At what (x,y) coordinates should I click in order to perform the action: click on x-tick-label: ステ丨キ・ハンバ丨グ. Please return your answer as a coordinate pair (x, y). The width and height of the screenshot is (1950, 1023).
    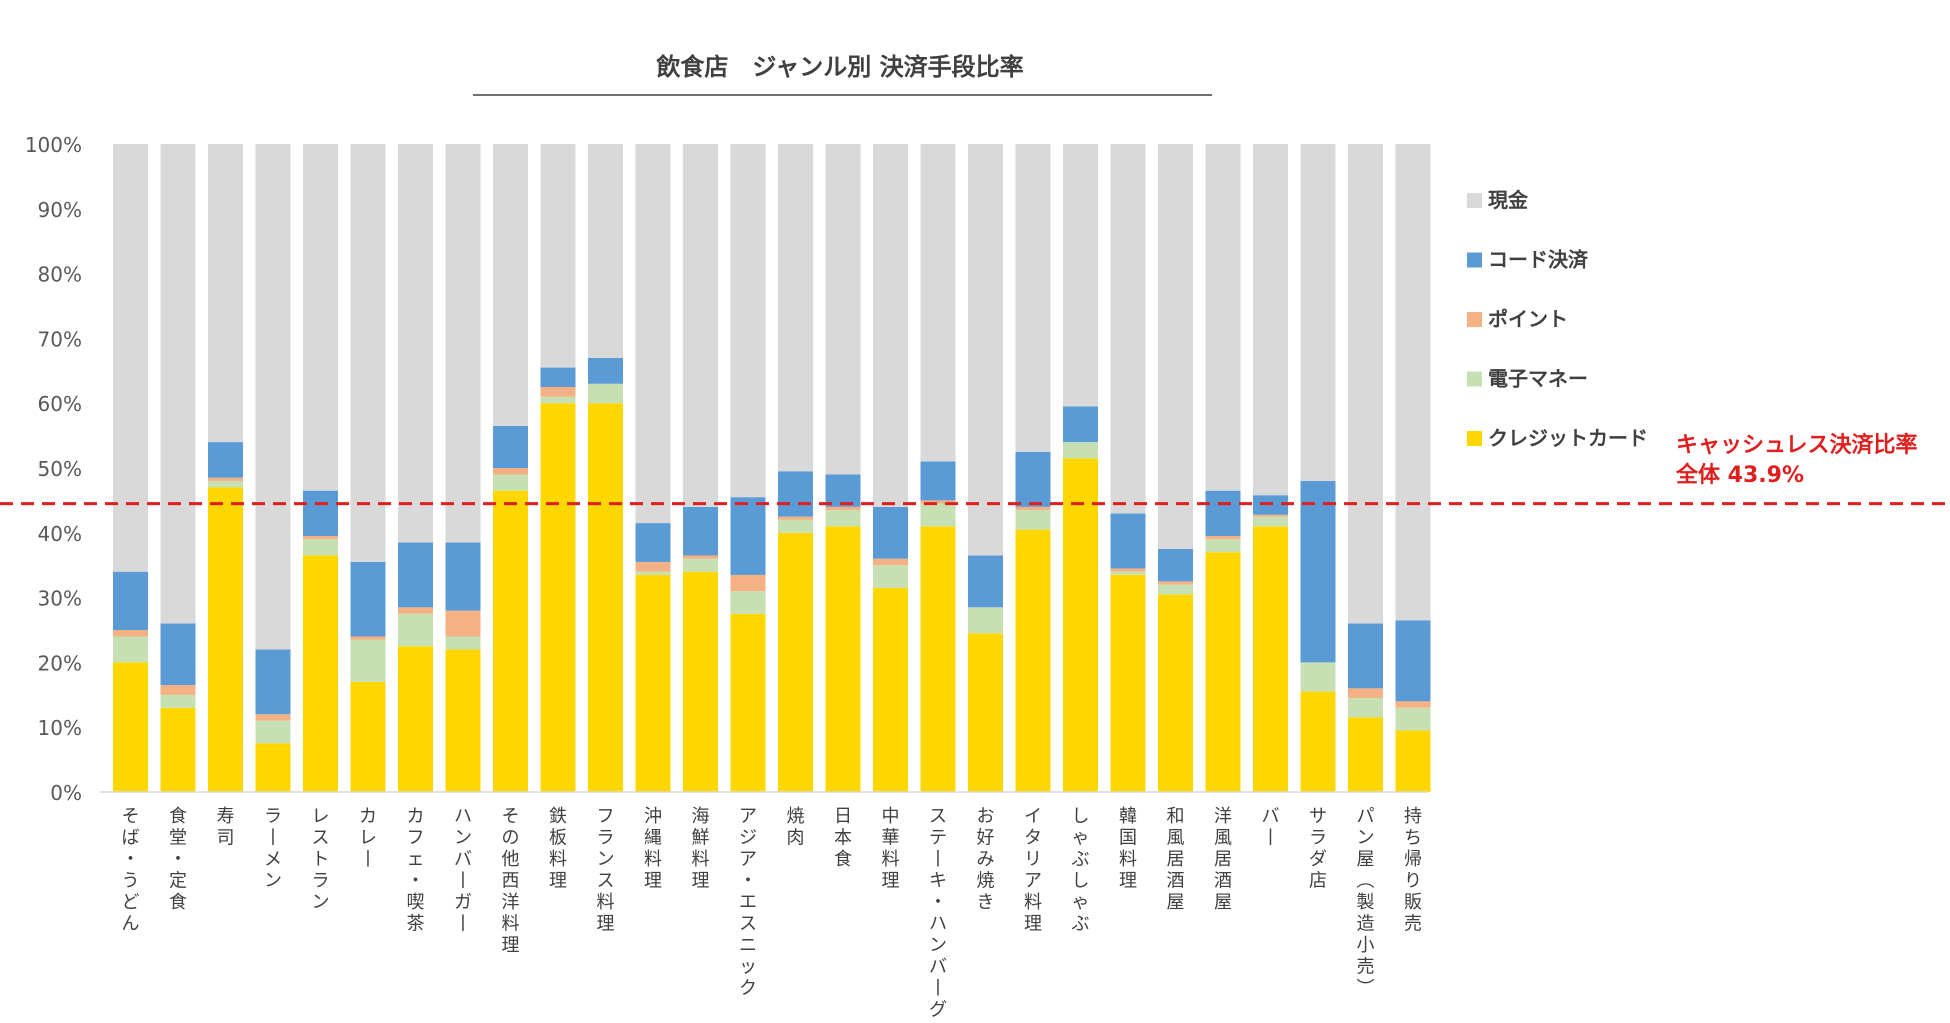
    Looking at the image, I should click on (938, 913).